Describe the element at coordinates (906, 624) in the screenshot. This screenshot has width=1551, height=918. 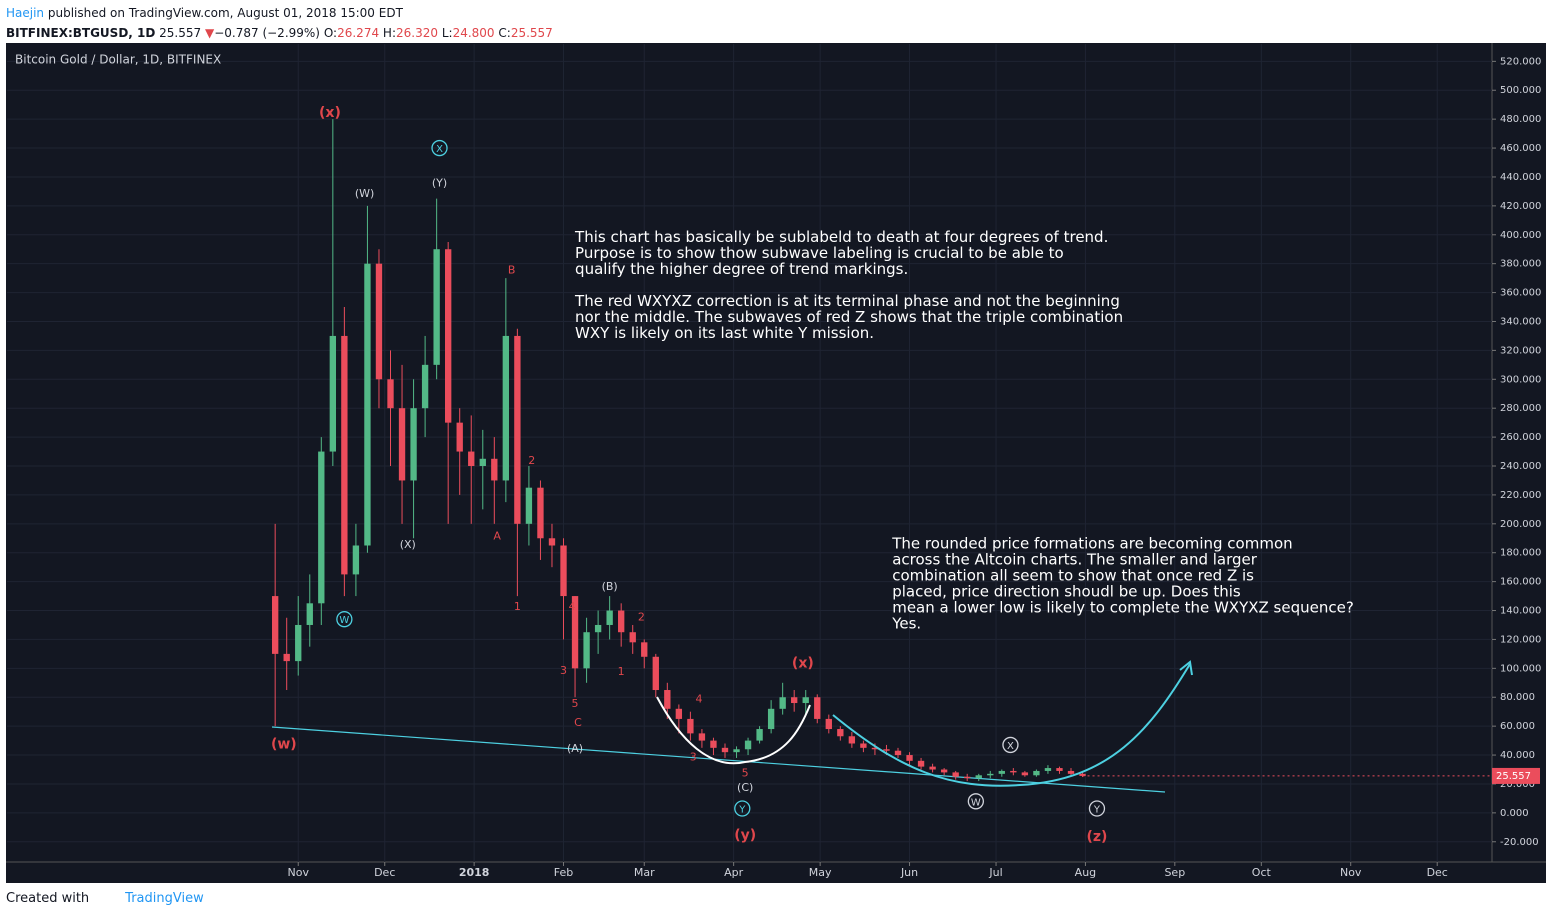
I see `note-line: Yes.` at that location.